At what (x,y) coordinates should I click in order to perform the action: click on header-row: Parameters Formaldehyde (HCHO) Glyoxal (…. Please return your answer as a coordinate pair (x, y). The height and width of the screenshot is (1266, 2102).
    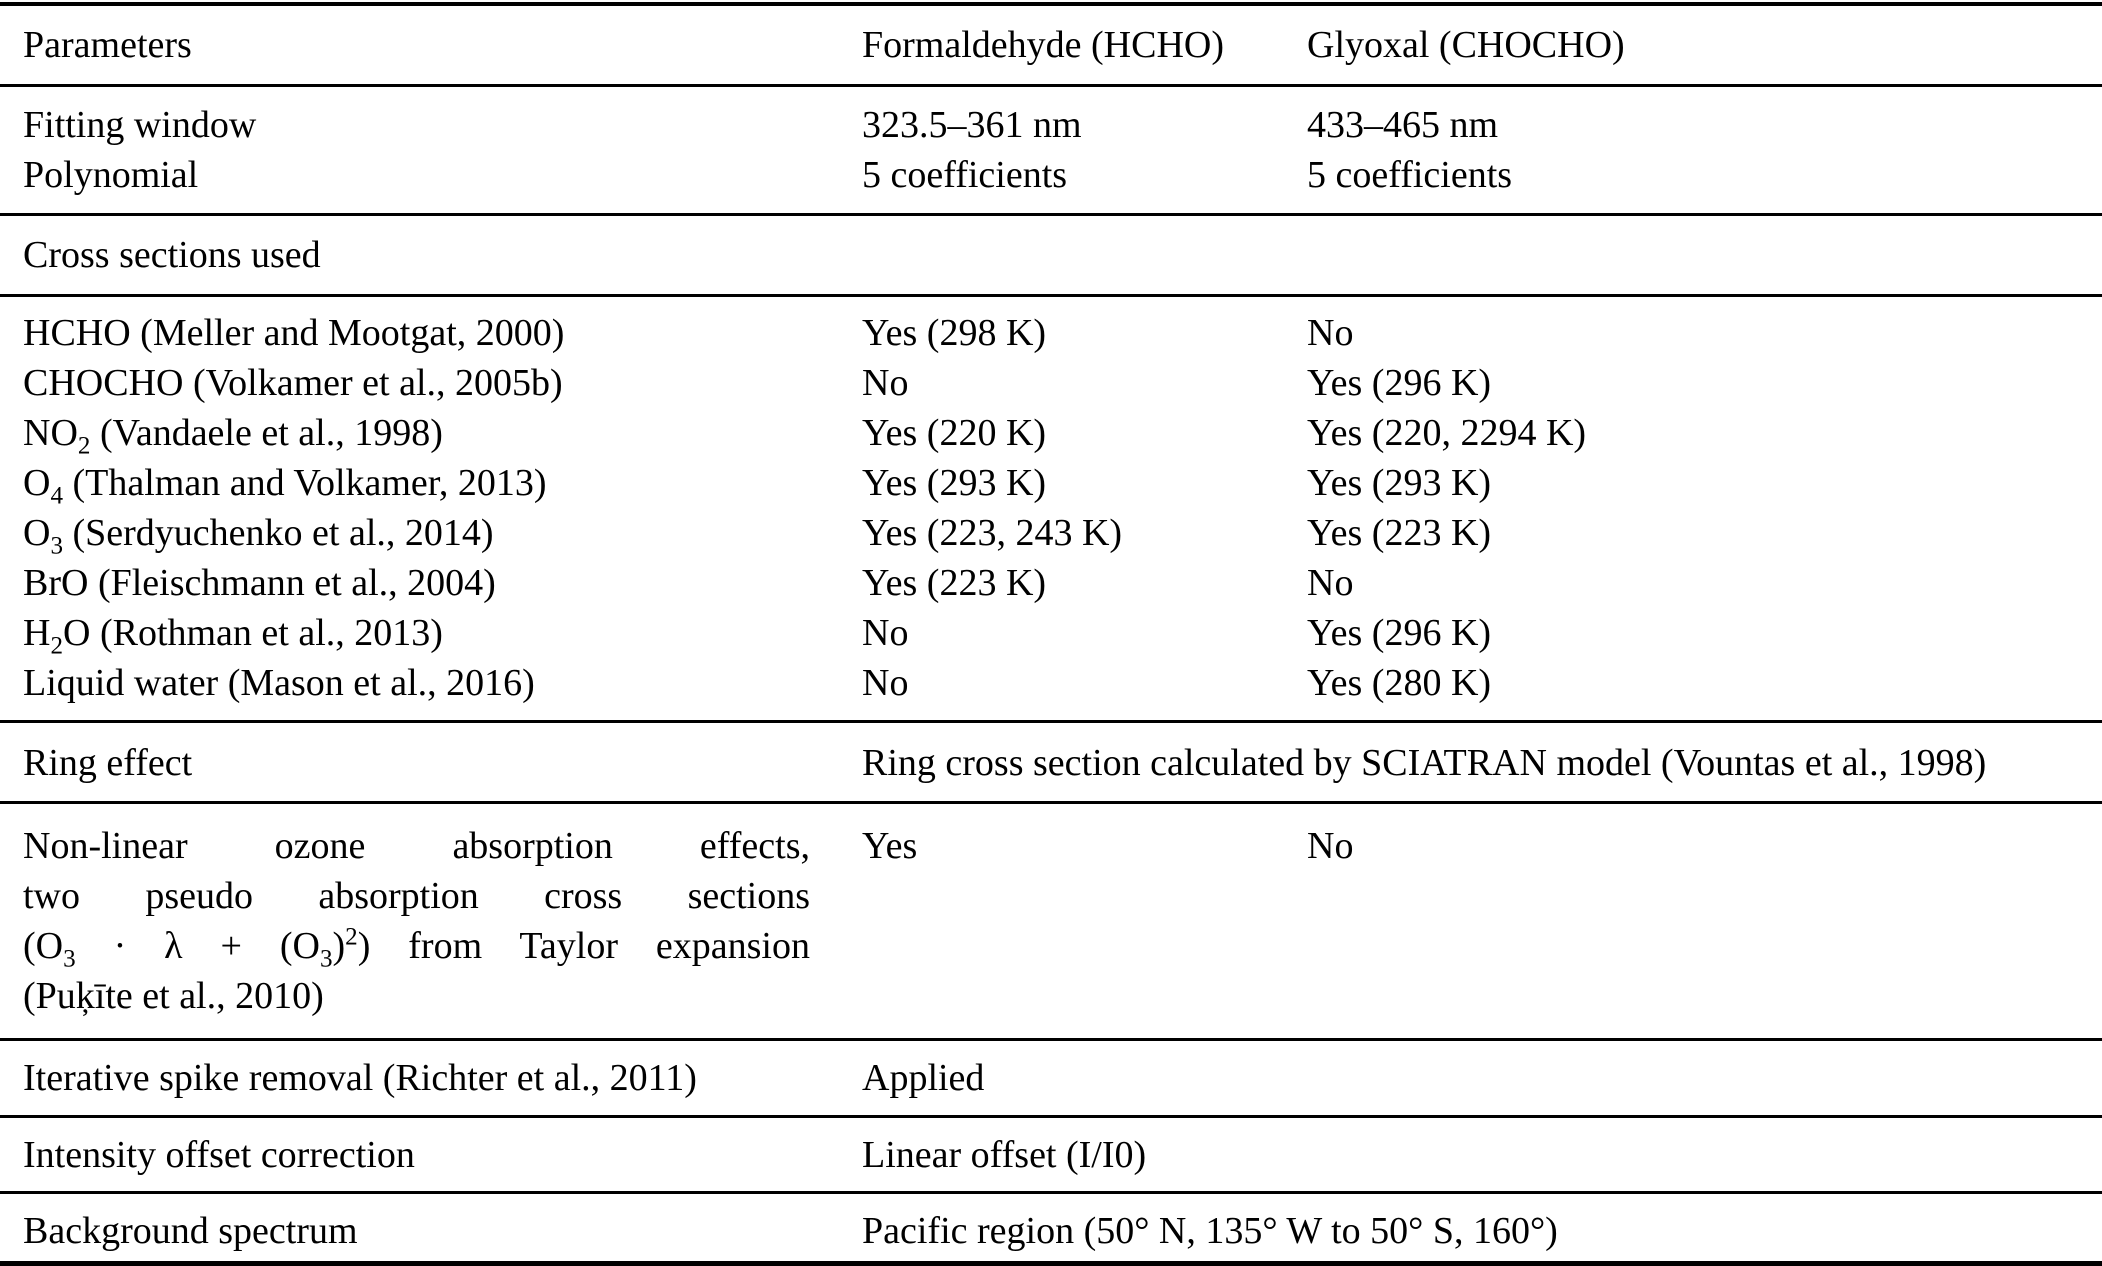
    Looking at the image, I should click on (1051, 45).